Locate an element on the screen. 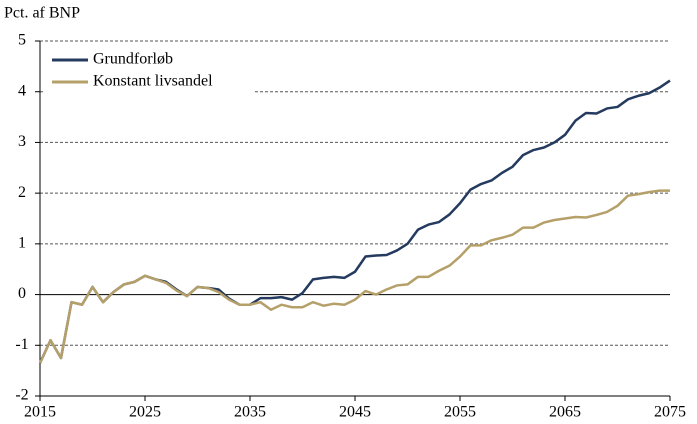 The width and height of the screenshot is (697, 424). x-tick-label: 2045 is located at coordinates (355, 412).